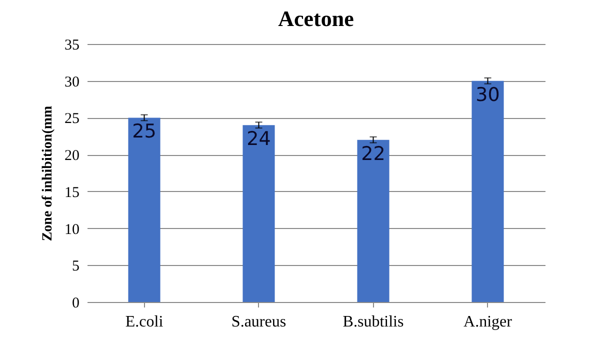  I want to click on y-tick-label: 25, so click(72, 119).